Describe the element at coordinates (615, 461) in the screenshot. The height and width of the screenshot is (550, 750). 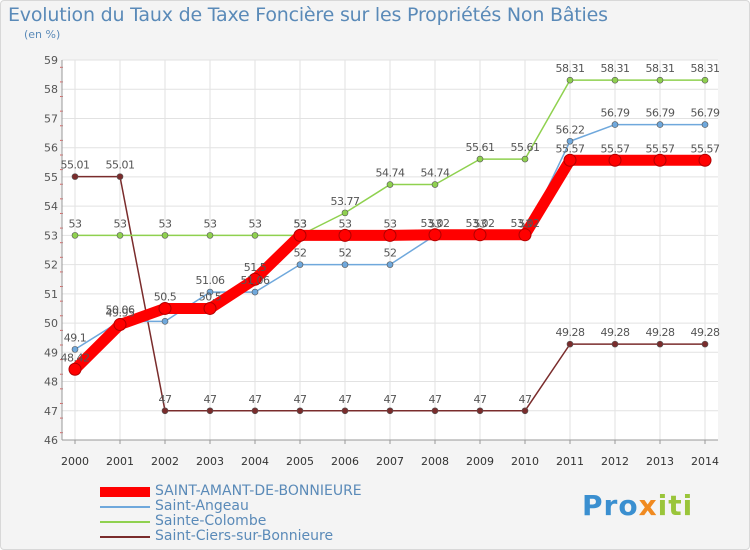
I see `x-tick-label: 2012` at that location.